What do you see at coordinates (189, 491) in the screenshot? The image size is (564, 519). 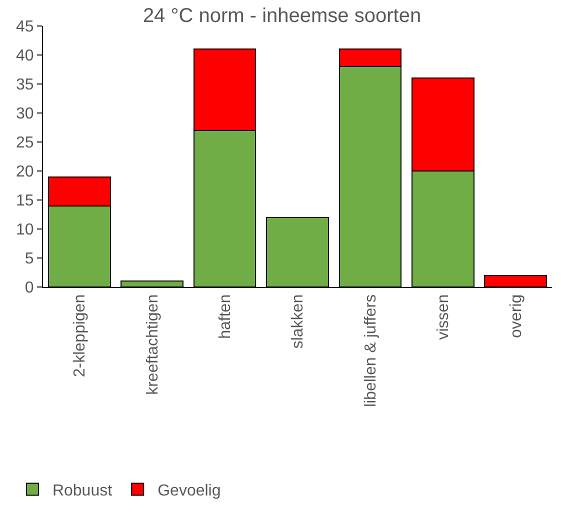 I see `legend-label: Gevoelig` at bounding box center [189, 491].